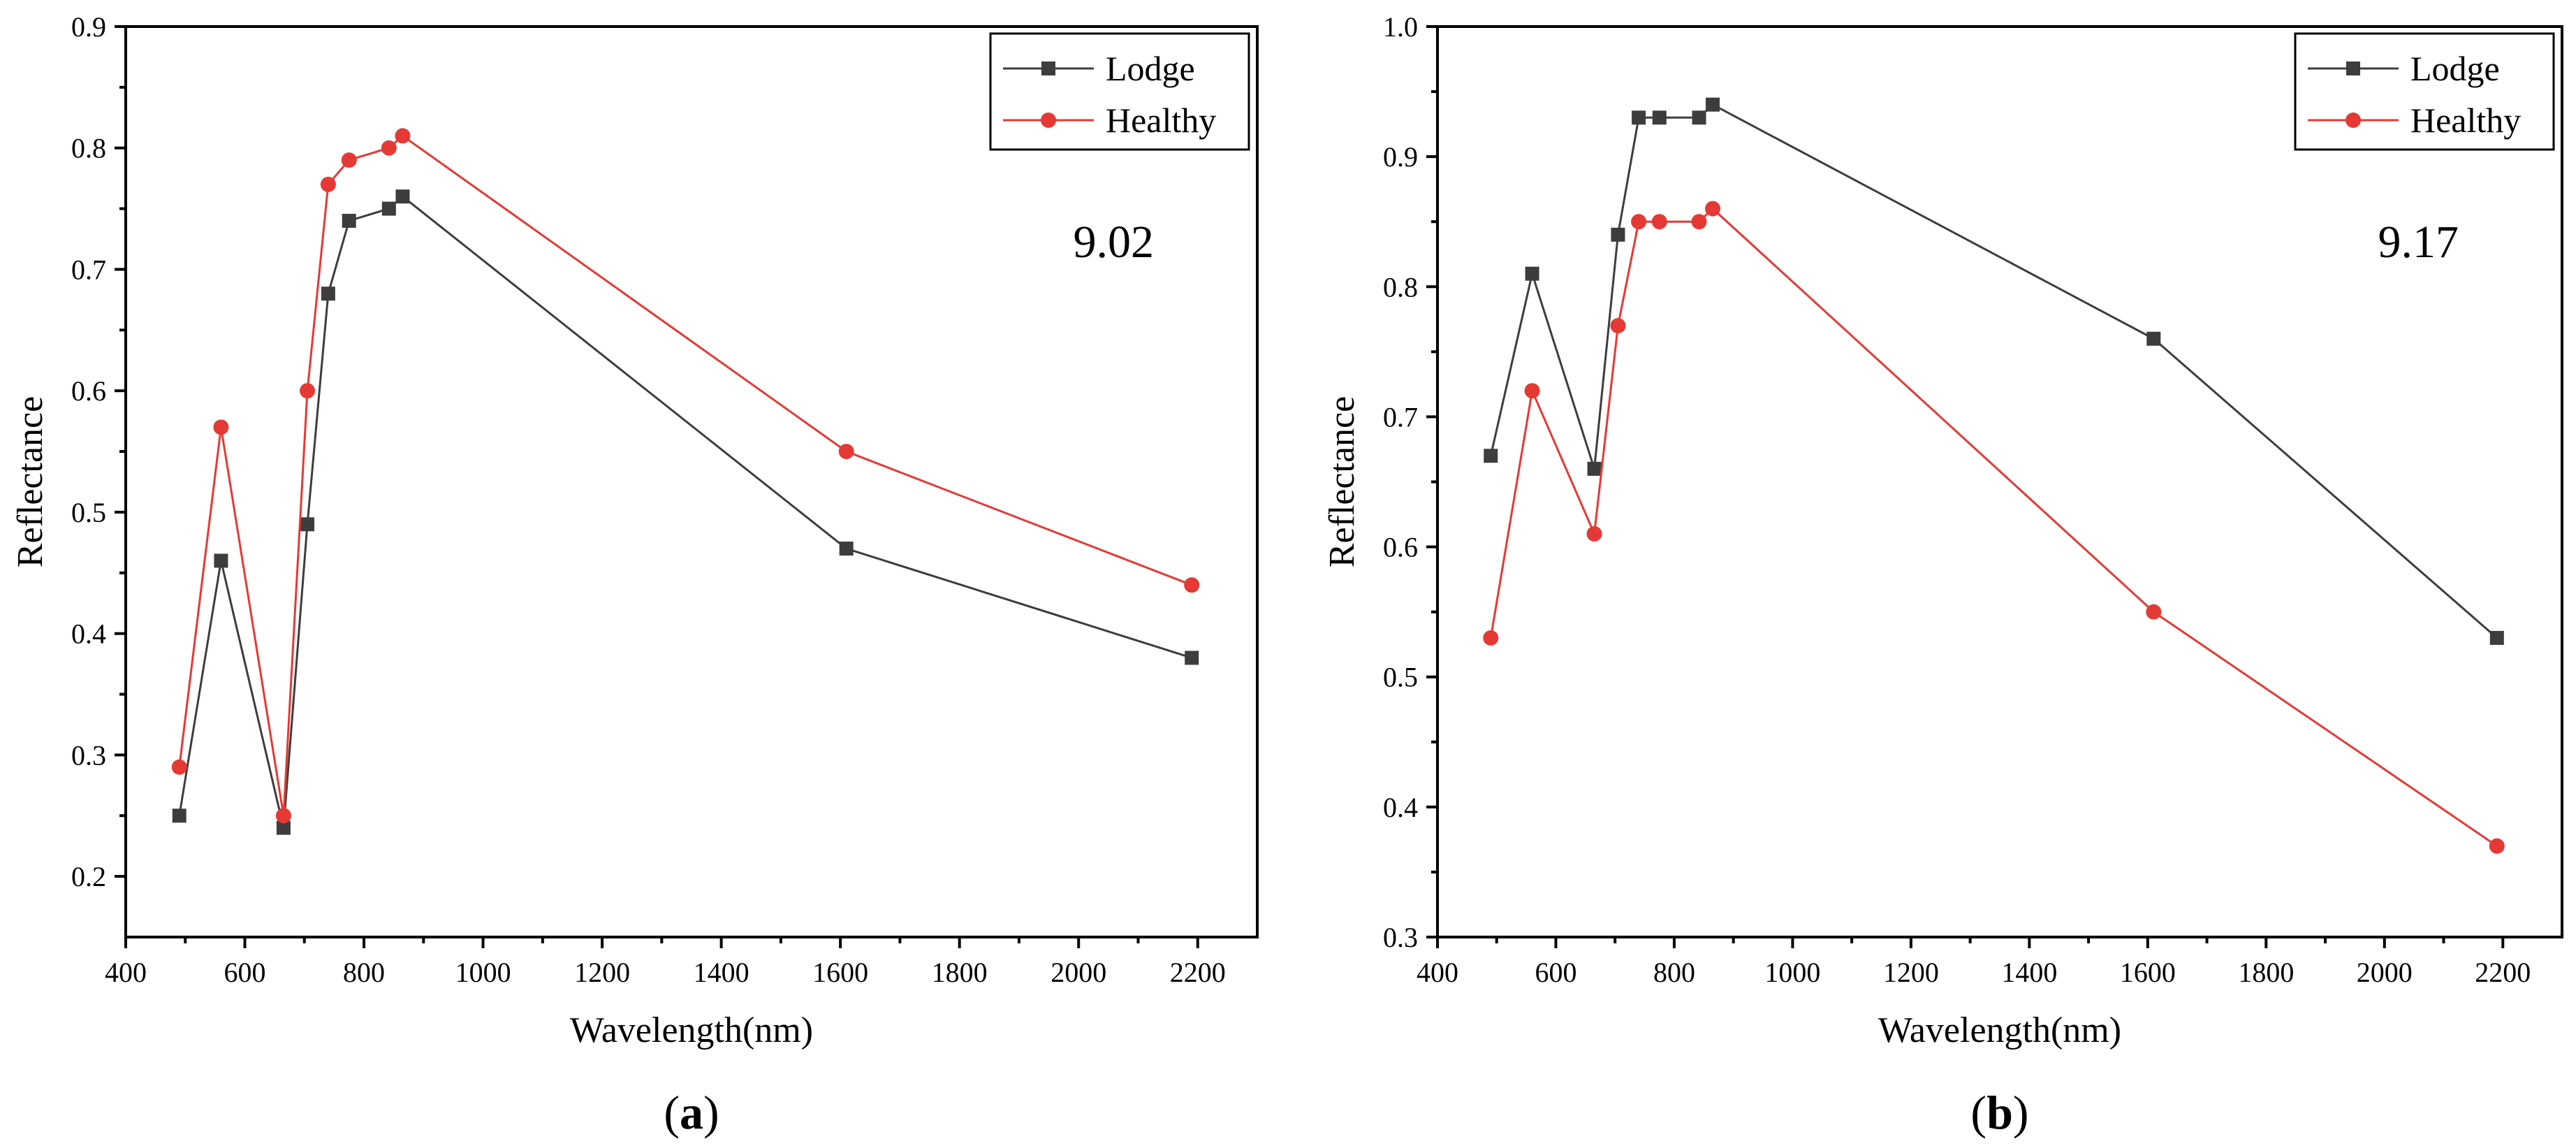 The image size is (2576, 1146). I want to click on y-tick-label: 0.3, so click(1400, 937).